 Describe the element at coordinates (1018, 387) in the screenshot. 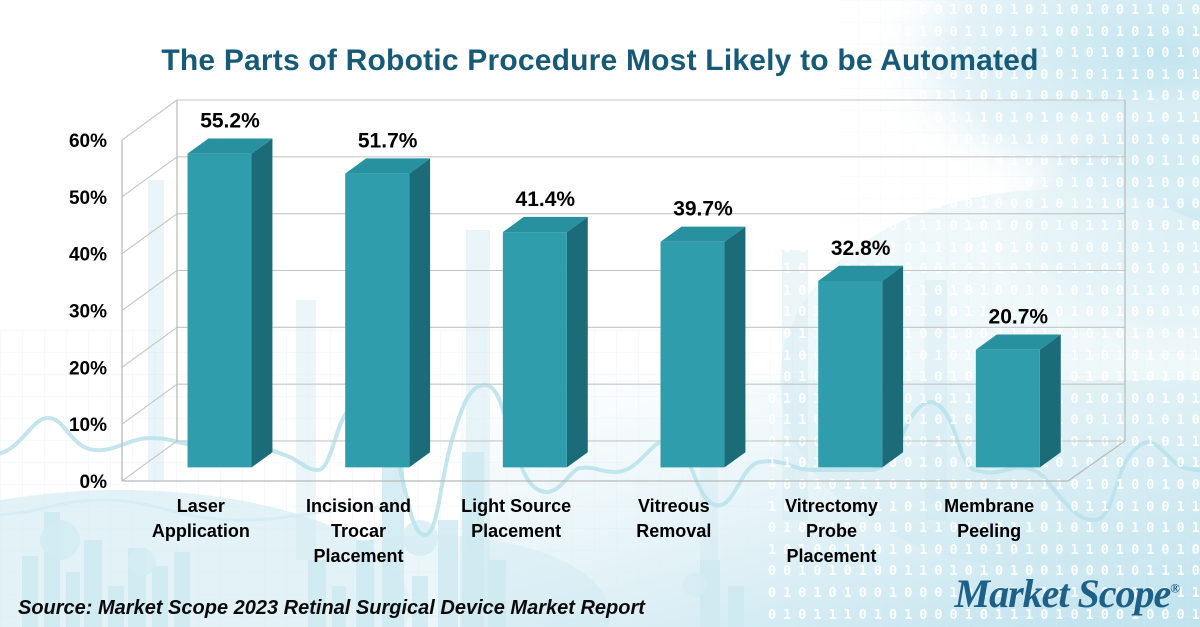

I see `bar-5: 20.7%` at that location.